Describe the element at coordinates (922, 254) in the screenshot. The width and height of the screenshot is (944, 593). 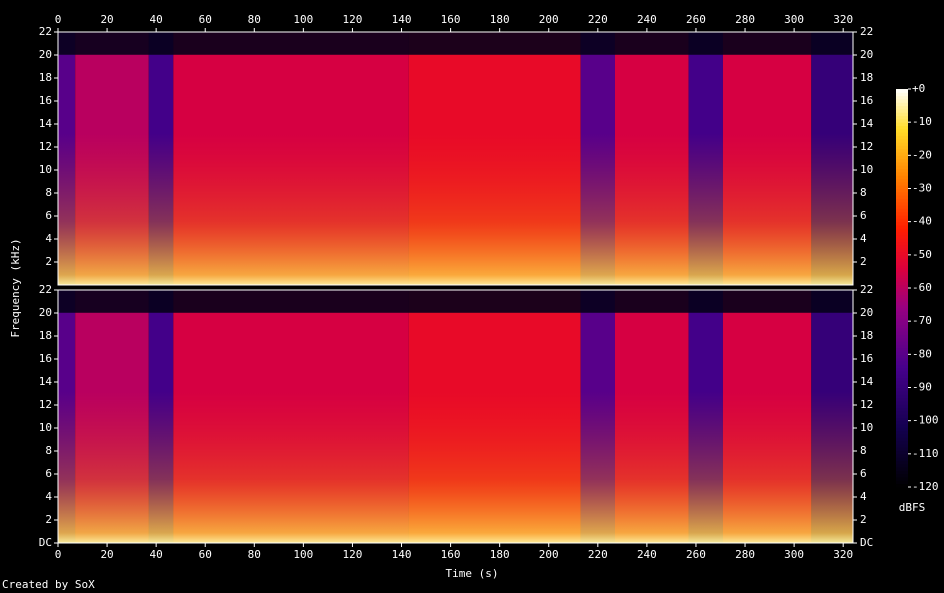
I see `colorbar-tick-label: -50` at that location.